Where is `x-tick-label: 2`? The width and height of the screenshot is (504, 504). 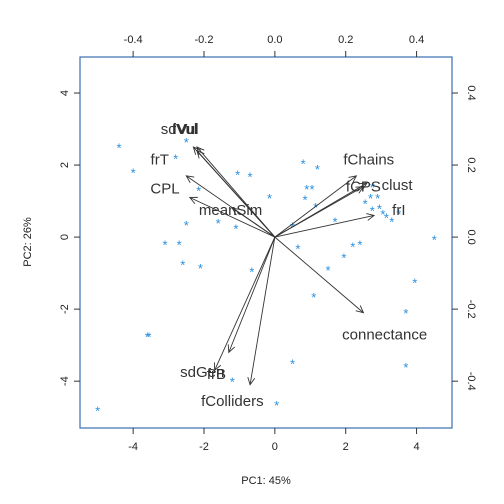 x-tick-label: 2 is located at coordinates (346, 447).